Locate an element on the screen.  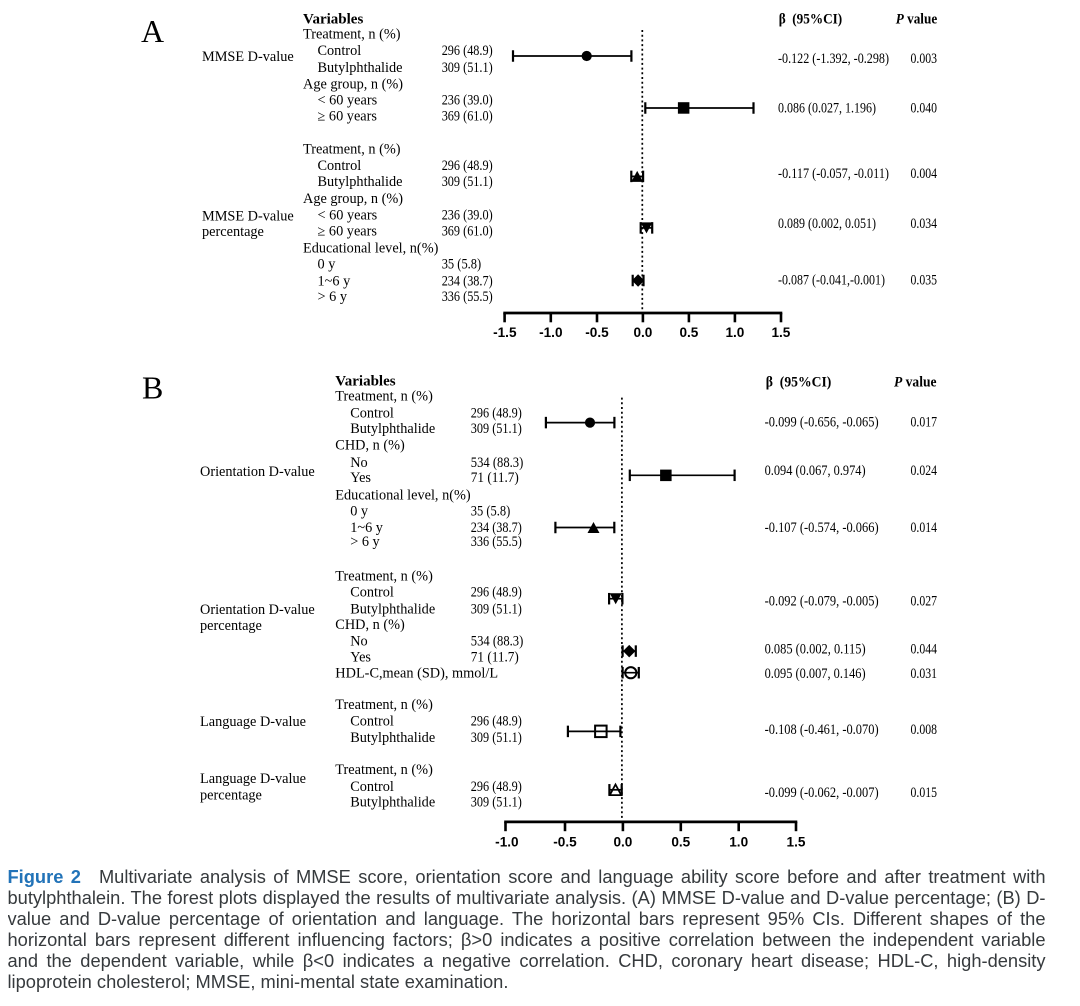
svg-text: 0.095 (0.007, 0.146) is located at coordinates (815, 674).